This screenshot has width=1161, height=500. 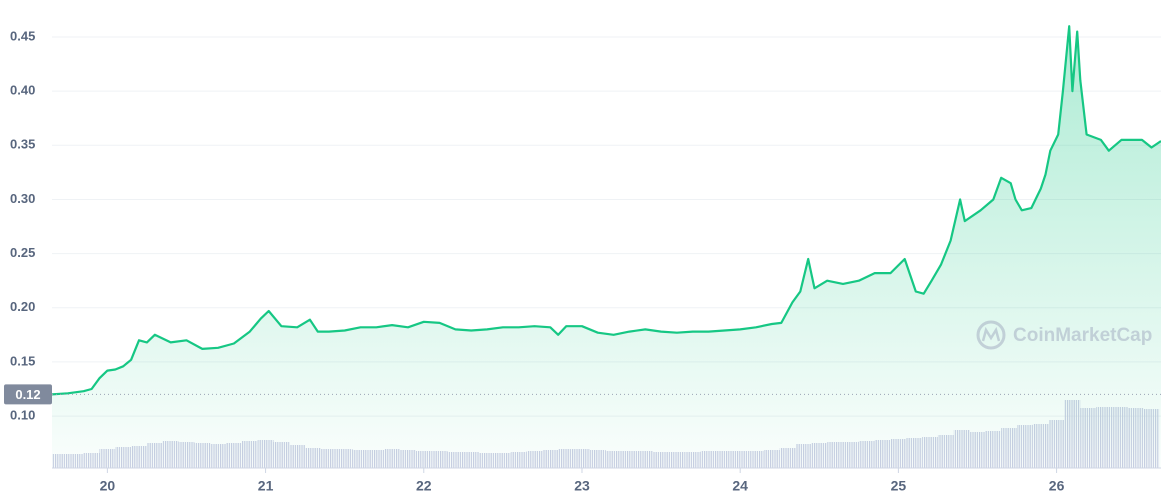 I want to click on y-tick-label: 0.40, so click(x=22, y=90).